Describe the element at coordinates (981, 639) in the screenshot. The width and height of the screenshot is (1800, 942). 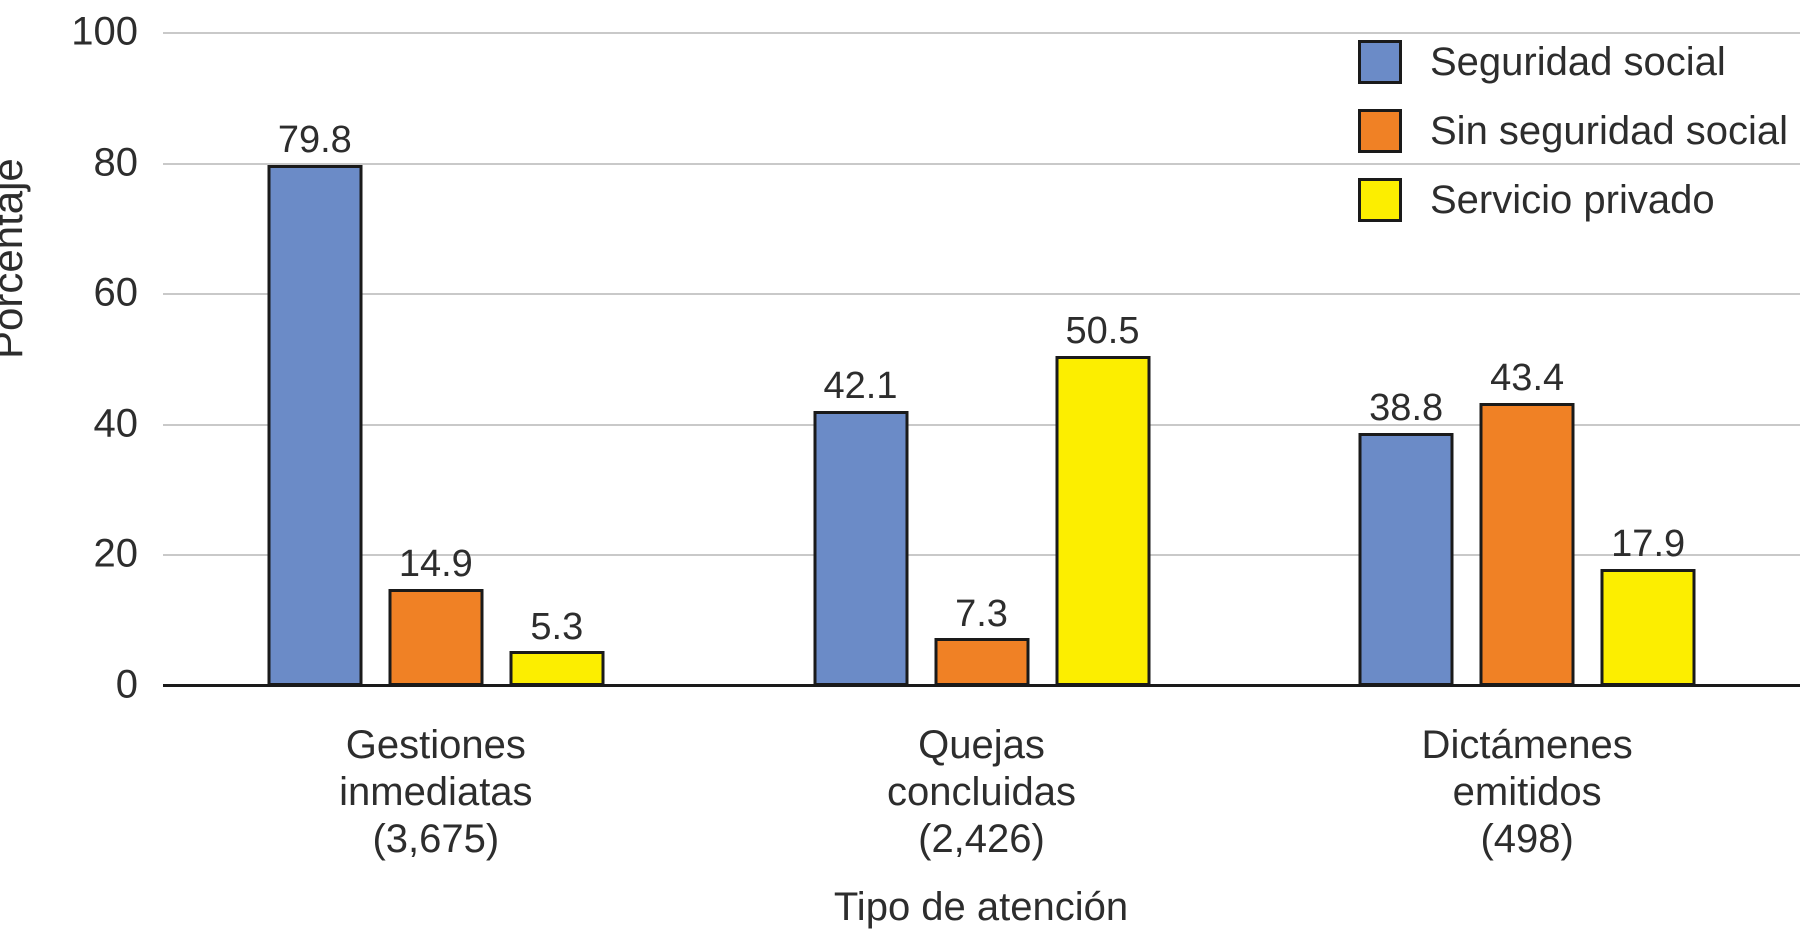
I see `bar-g2-s2: 7.3` at that location.